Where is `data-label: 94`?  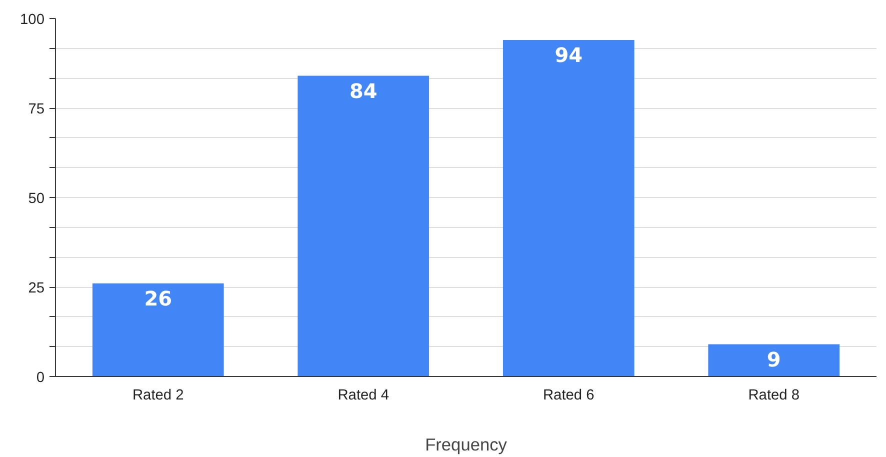
data-label: 94 is located at coordinates (568, 54).